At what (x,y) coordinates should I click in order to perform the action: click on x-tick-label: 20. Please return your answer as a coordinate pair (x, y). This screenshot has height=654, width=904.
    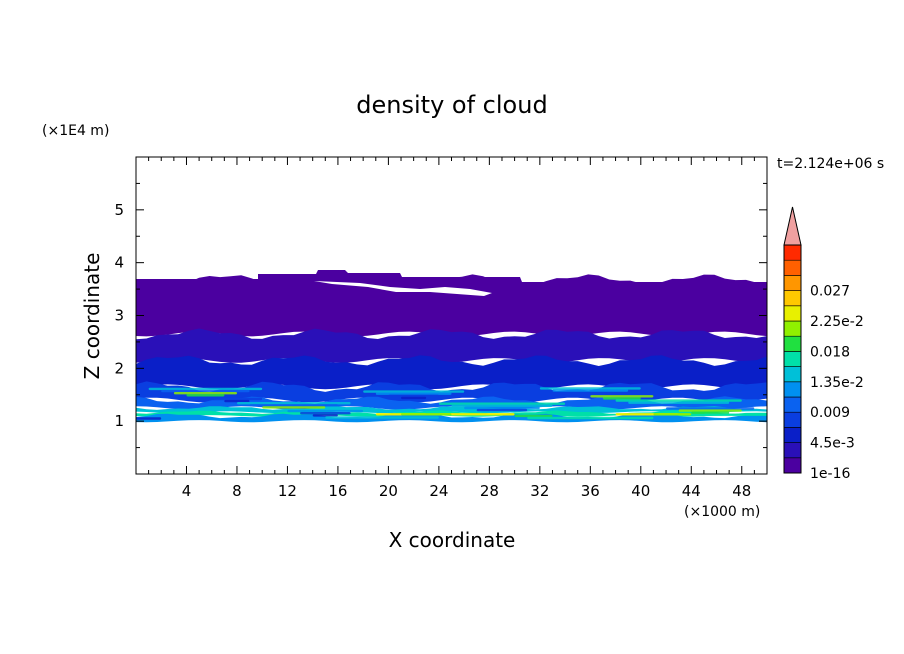
    Looking at the image, I should click on (388, 491).